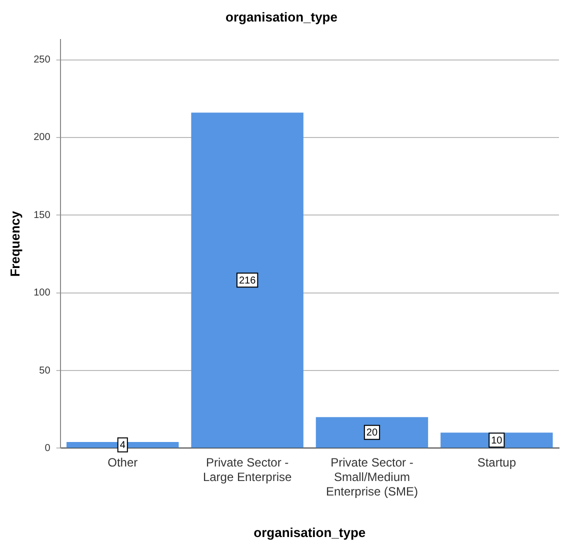 The width and height of the screenshot is (585, 549). I want to click on y-tick-label: 150, so click(42, 215).